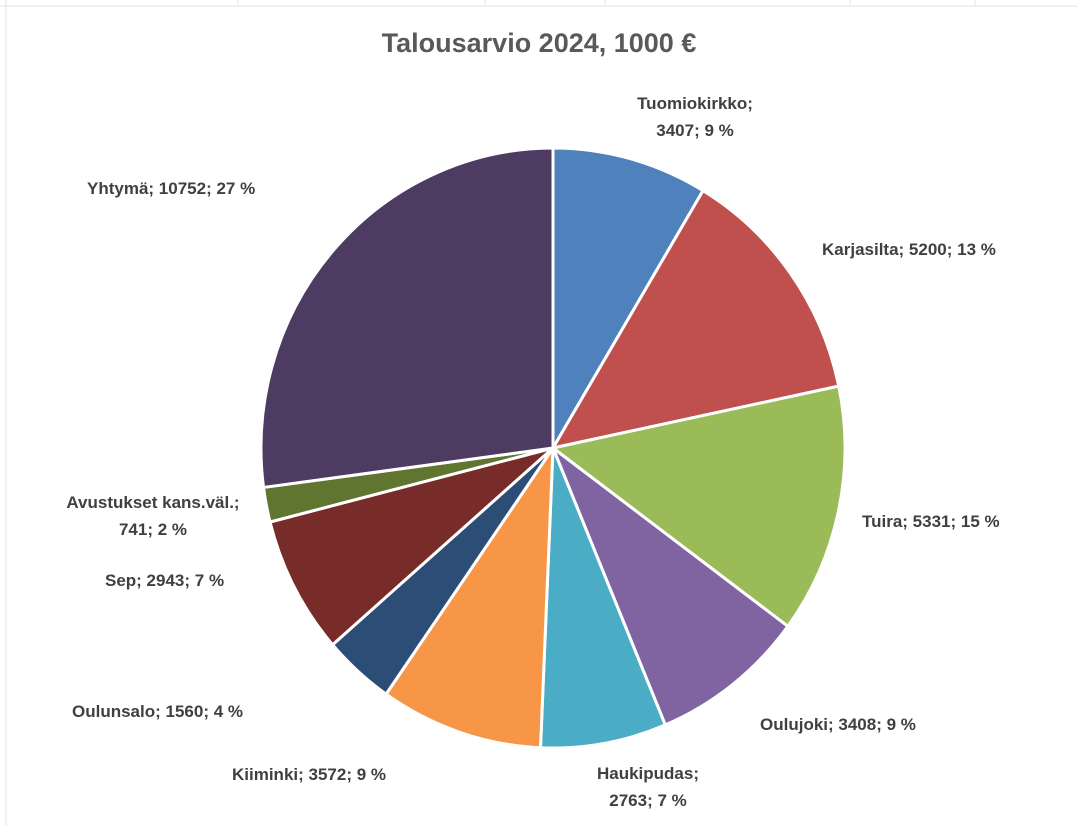  What do you see at coordinates (539, 43) in the screenshot?
I see `chart-title: Talousarvio 2024, 1000 €` at bounding box center [539, 43].